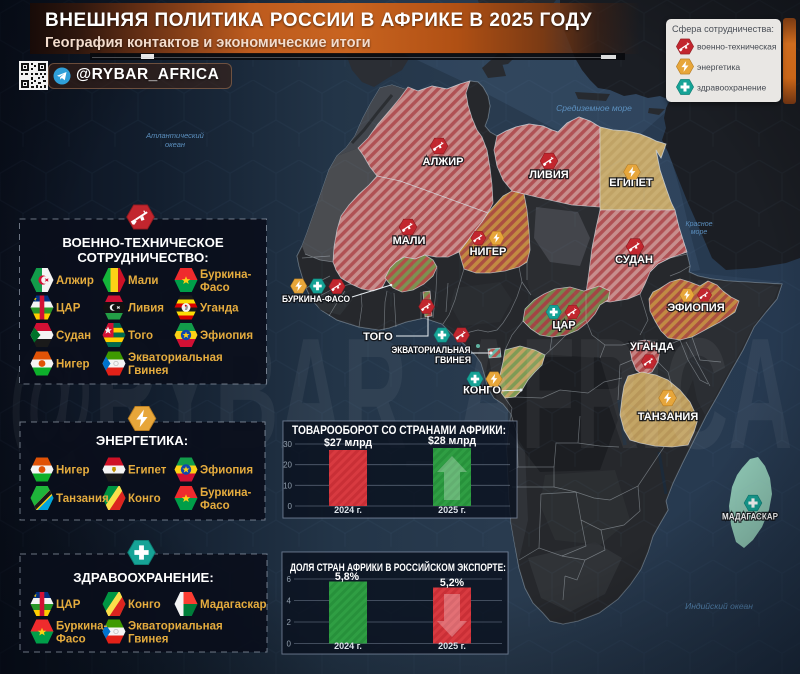 This screenshot has width=800, height=674. What do you see at coordinates (143, 577) in the screenshot?
I see `svg-text: ЗДРАВООХРАНЕНИЕ:` at bounding box center [143, 577].